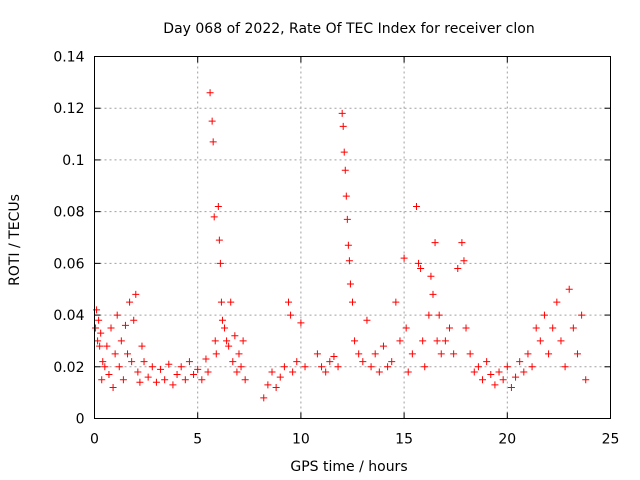 Image resolution: width=640 pixels, height=480 pixels. What do you see at coordinates (507, 440) in the screenshot?
I see `x-tick-label: 20` at bounding box center [507, 440].